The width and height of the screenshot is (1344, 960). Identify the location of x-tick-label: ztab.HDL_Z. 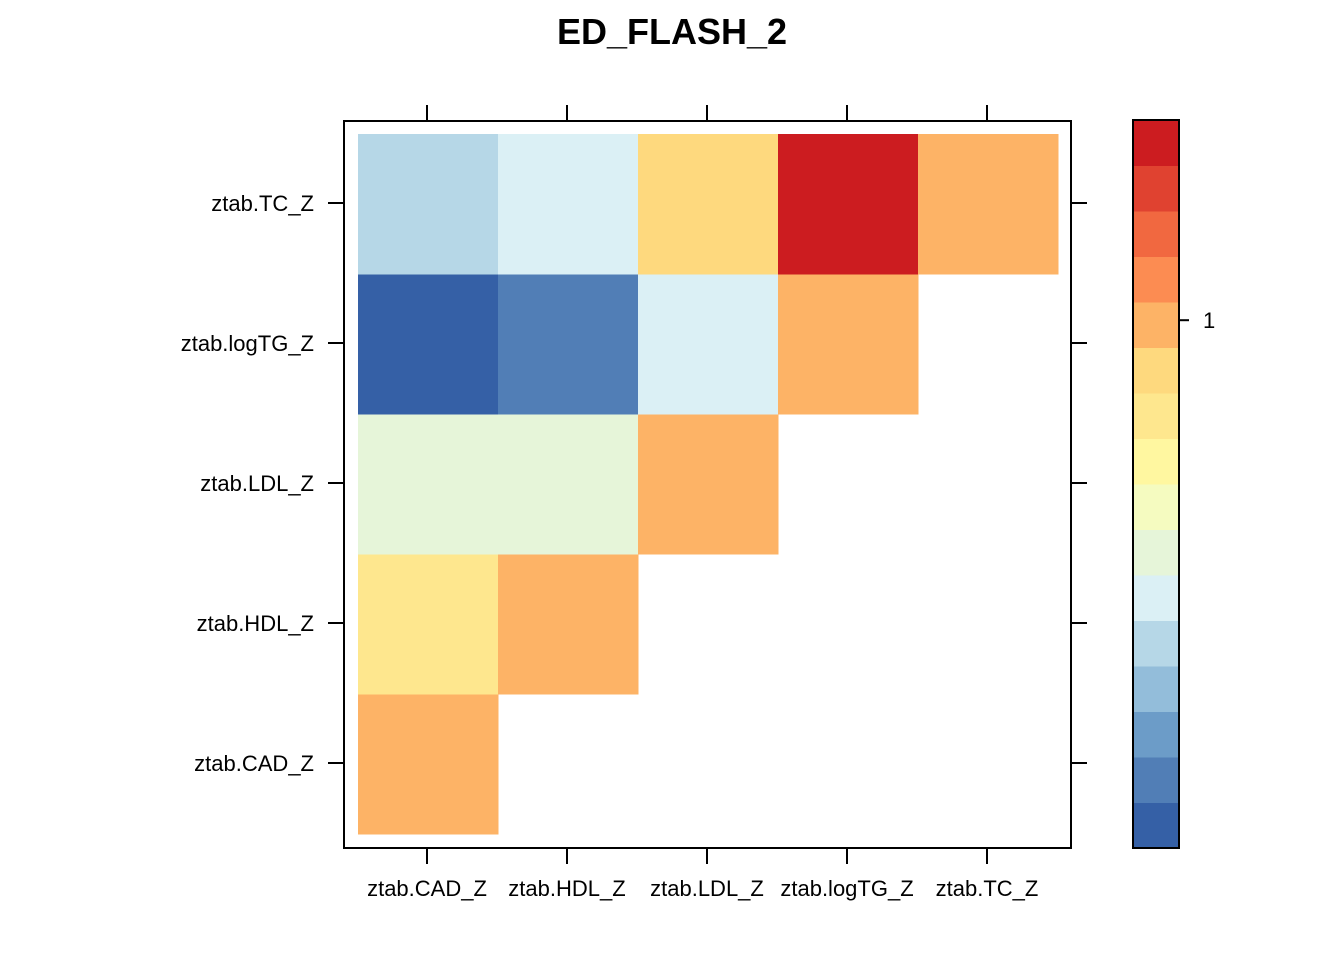
(566, 888).